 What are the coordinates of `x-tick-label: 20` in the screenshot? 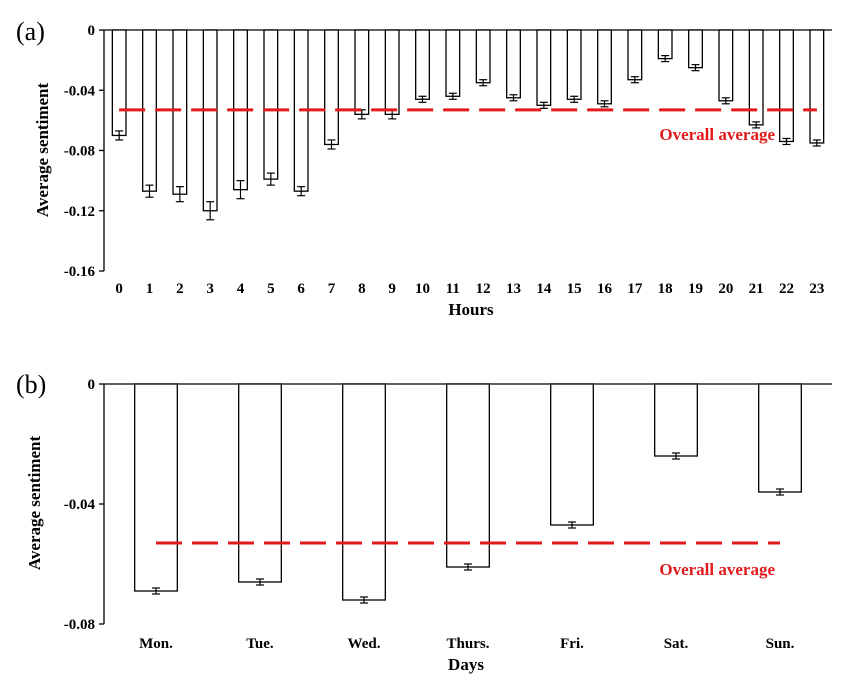 It's located at (725, 289).